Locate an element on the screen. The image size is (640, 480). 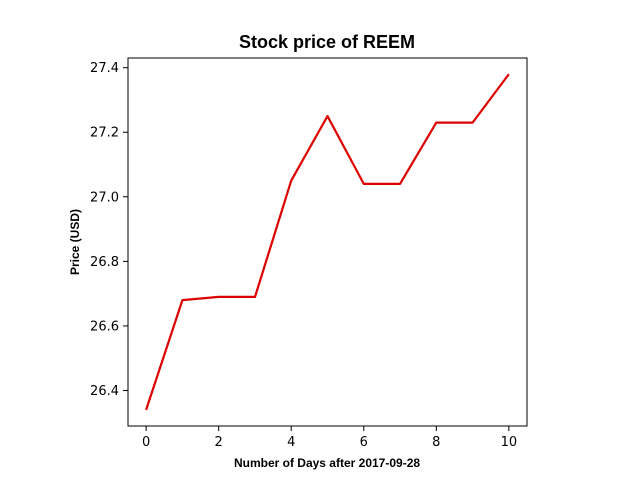
y-tick-label: 27.2 is located at coordinates (104, 133).